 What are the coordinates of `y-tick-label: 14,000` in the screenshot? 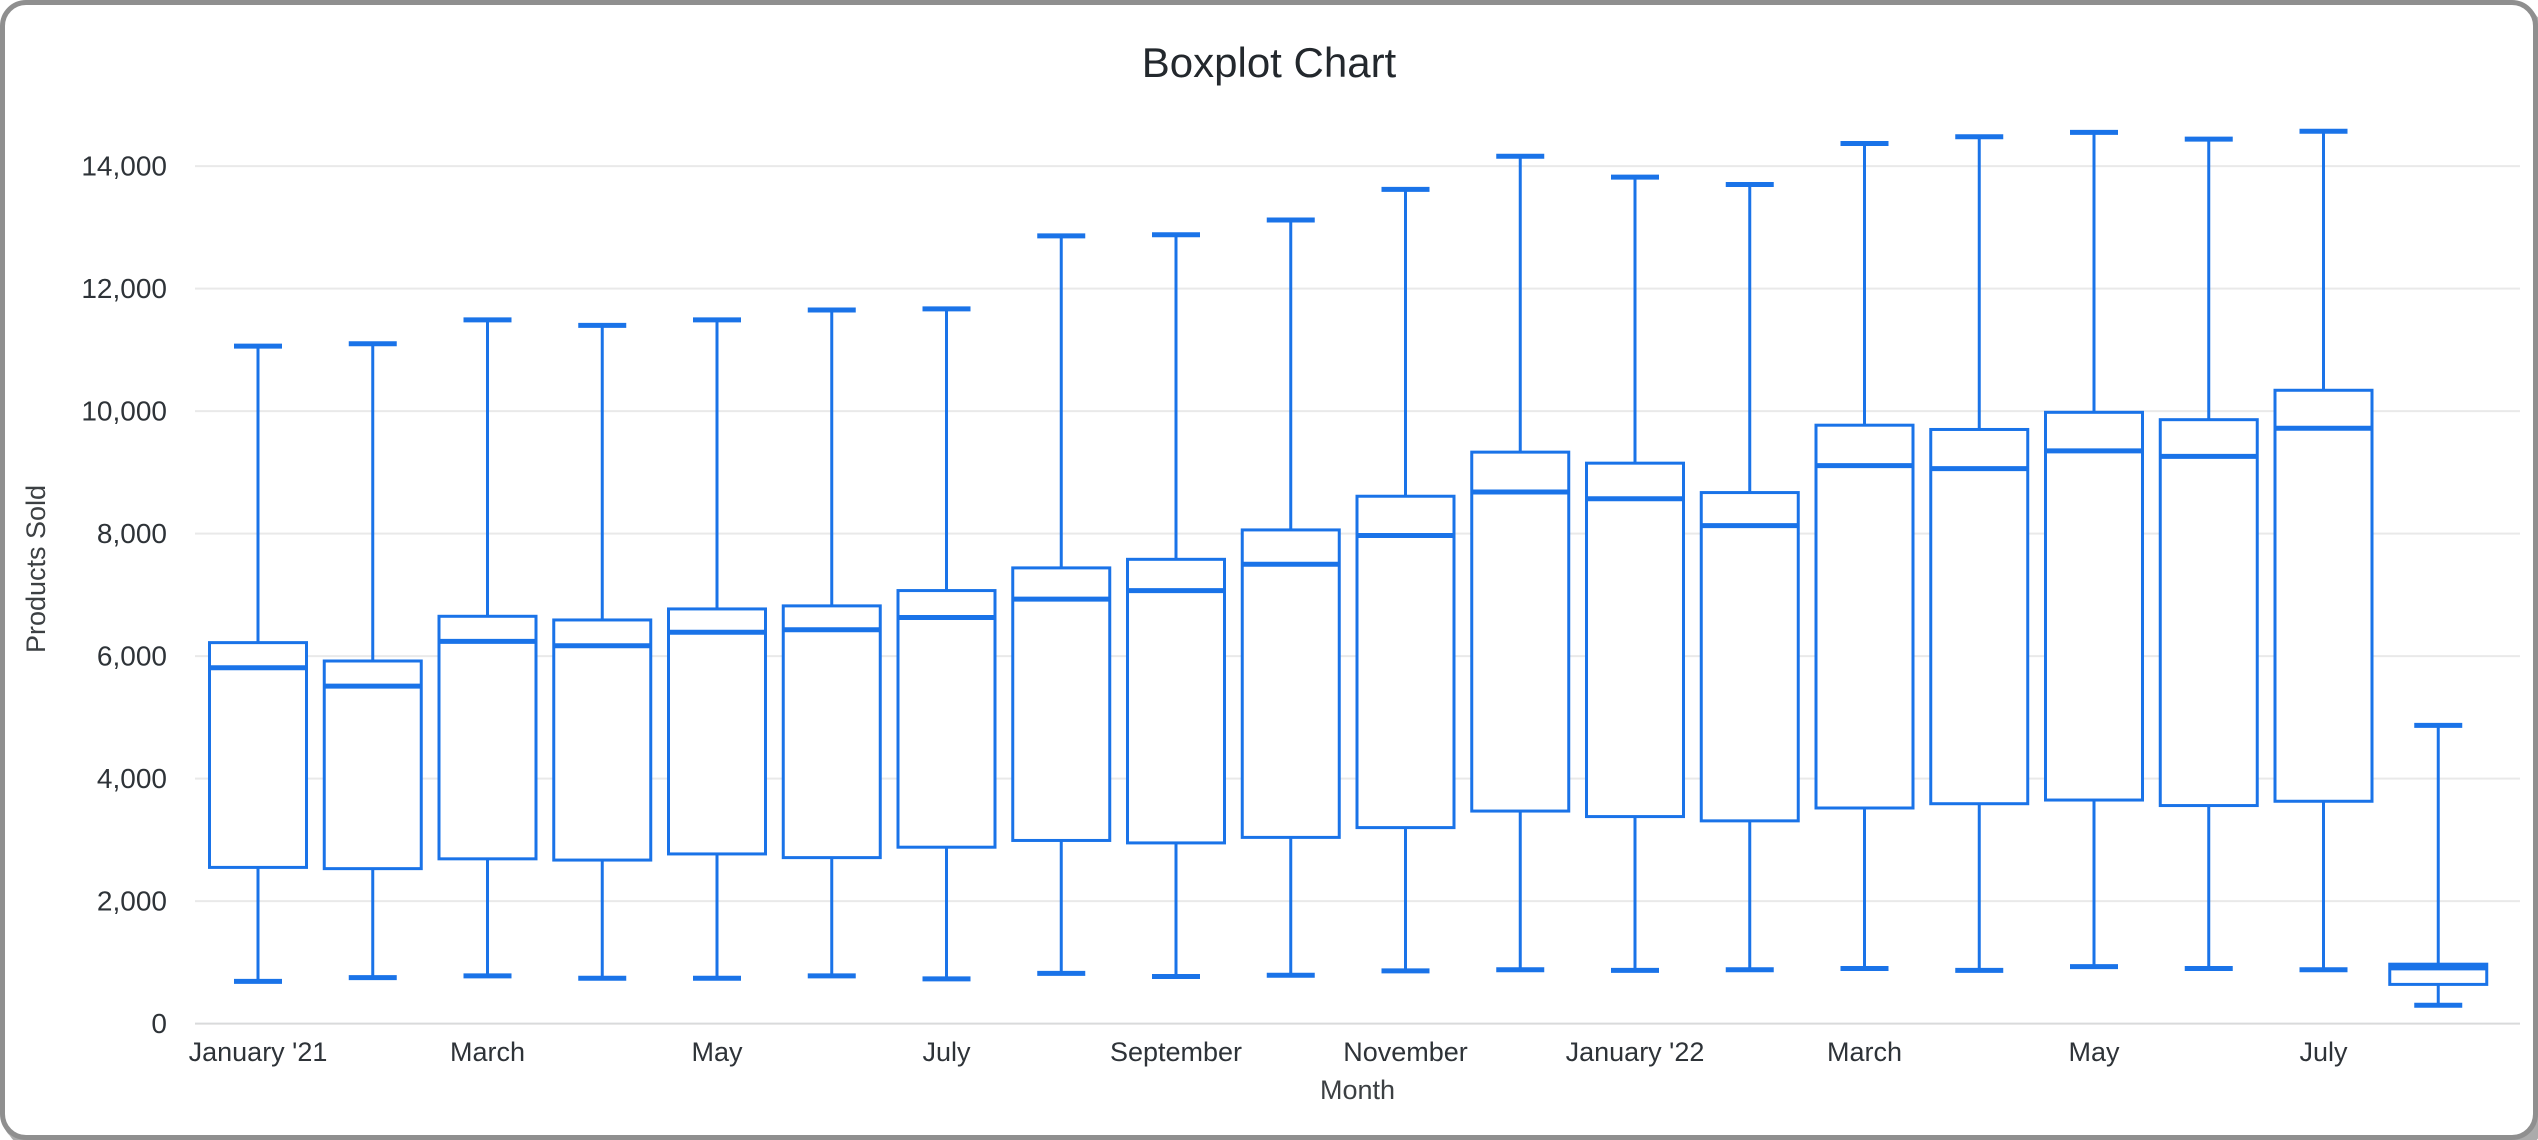 It's located at (124, 166).